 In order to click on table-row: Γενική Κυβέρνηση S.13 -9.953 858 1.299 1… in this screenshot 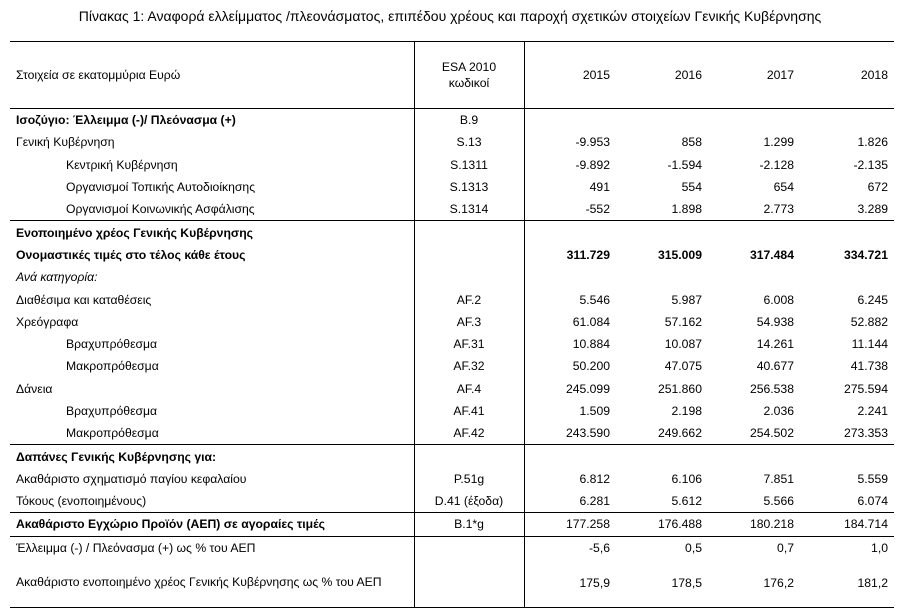, I will do `click(452, 142)`.